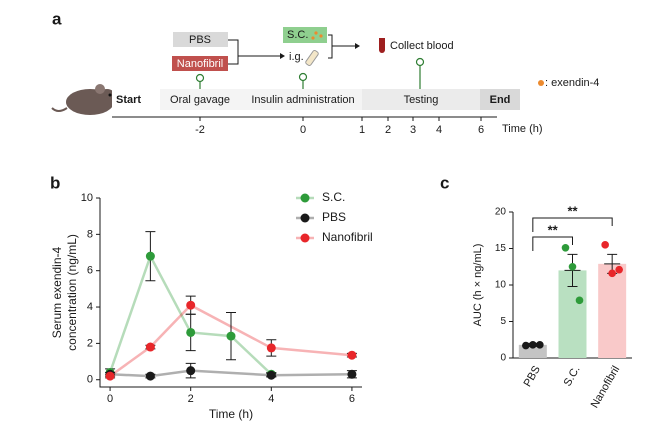 The width and height of the screenshot is (649, 425). What do you see at coordinates (413, 130) in the screenshot?
I see `tick-label: 3` at bounding box center [413, 130].